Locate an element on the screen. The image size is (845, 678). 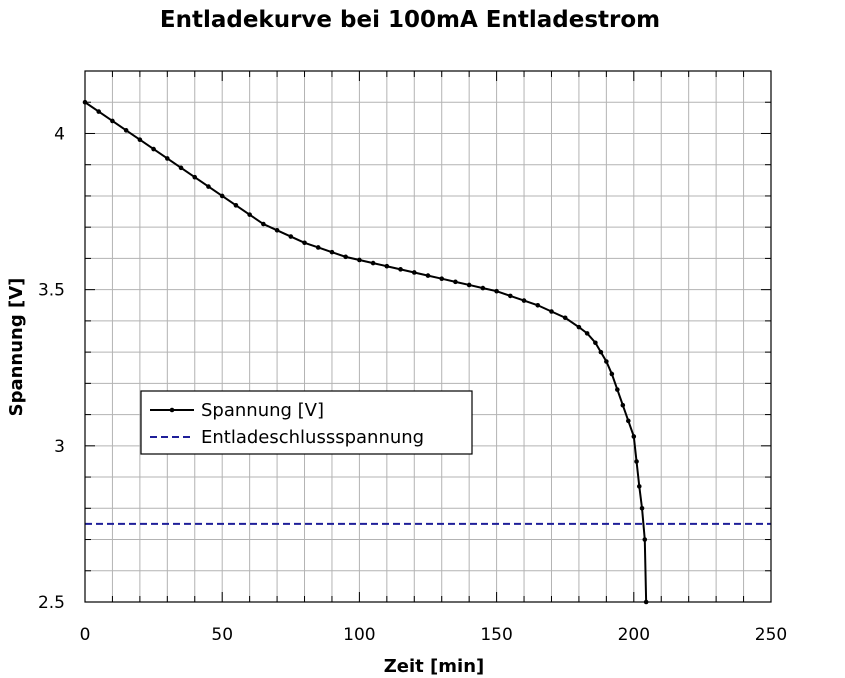
legend-box is located at coordinates (306, 422).